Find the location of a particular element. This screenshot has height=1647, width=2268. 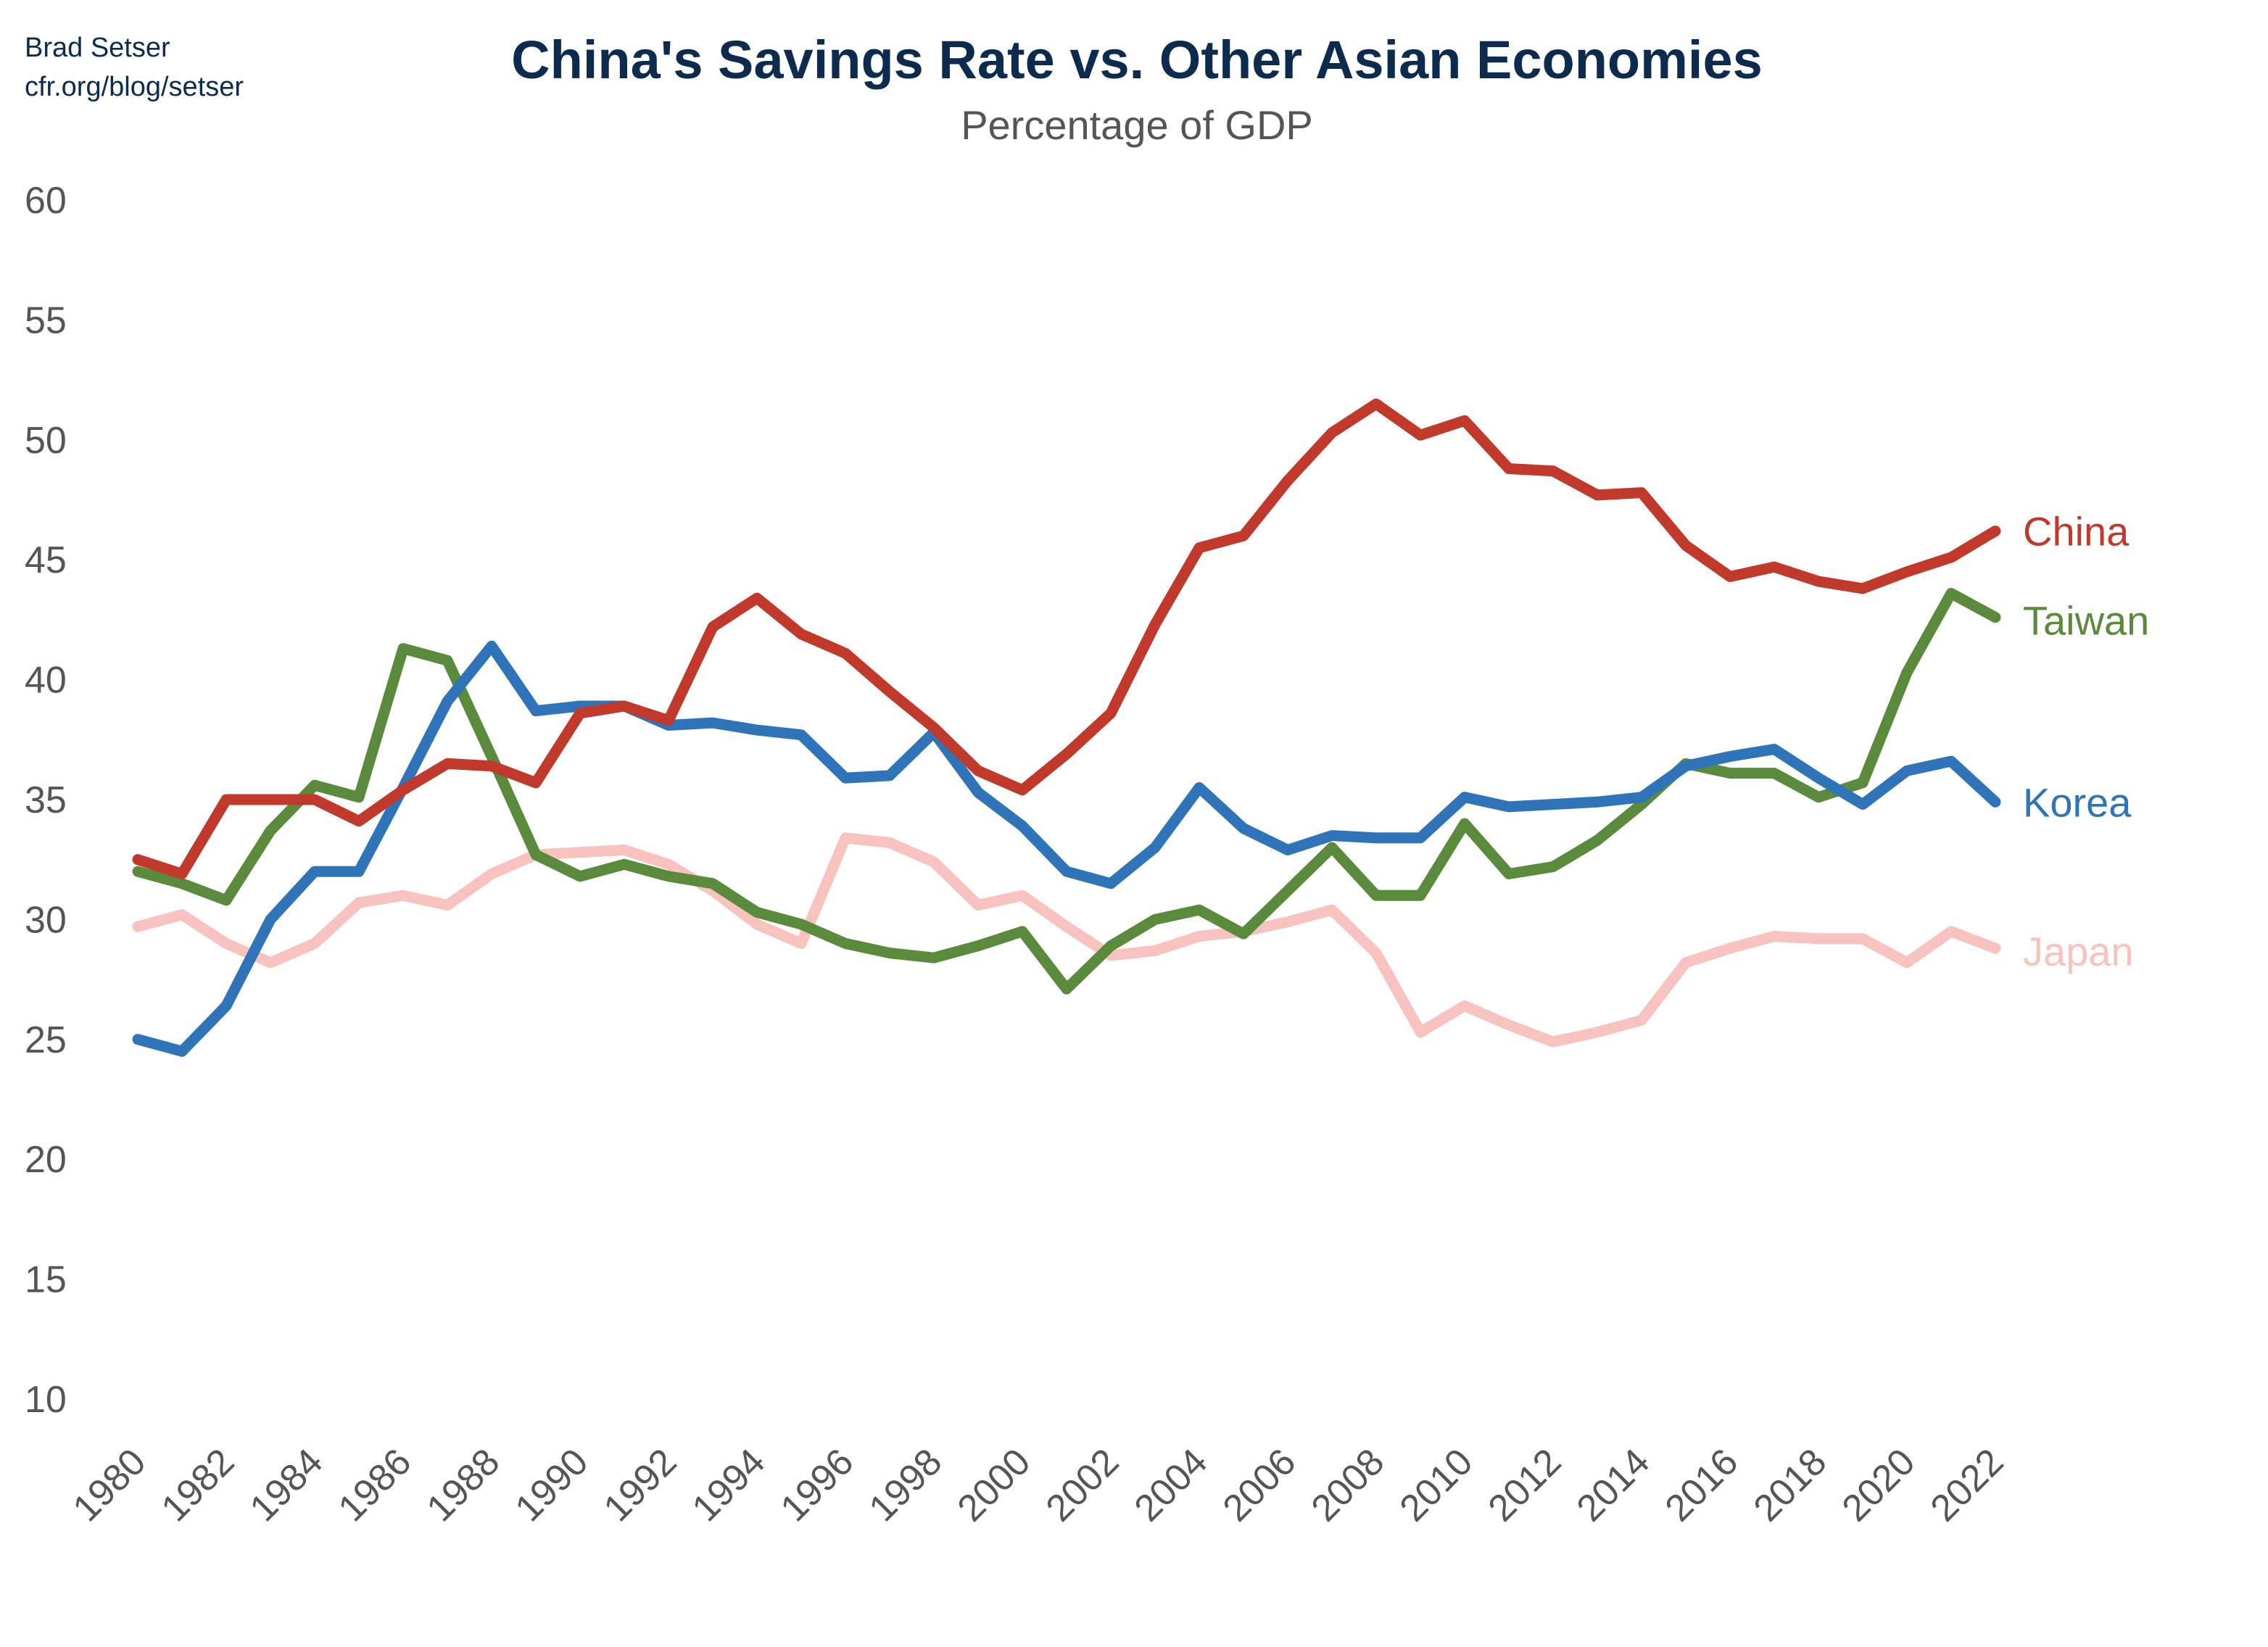

x-tick-label: 2012 is located at coordinates (1526, 1485).